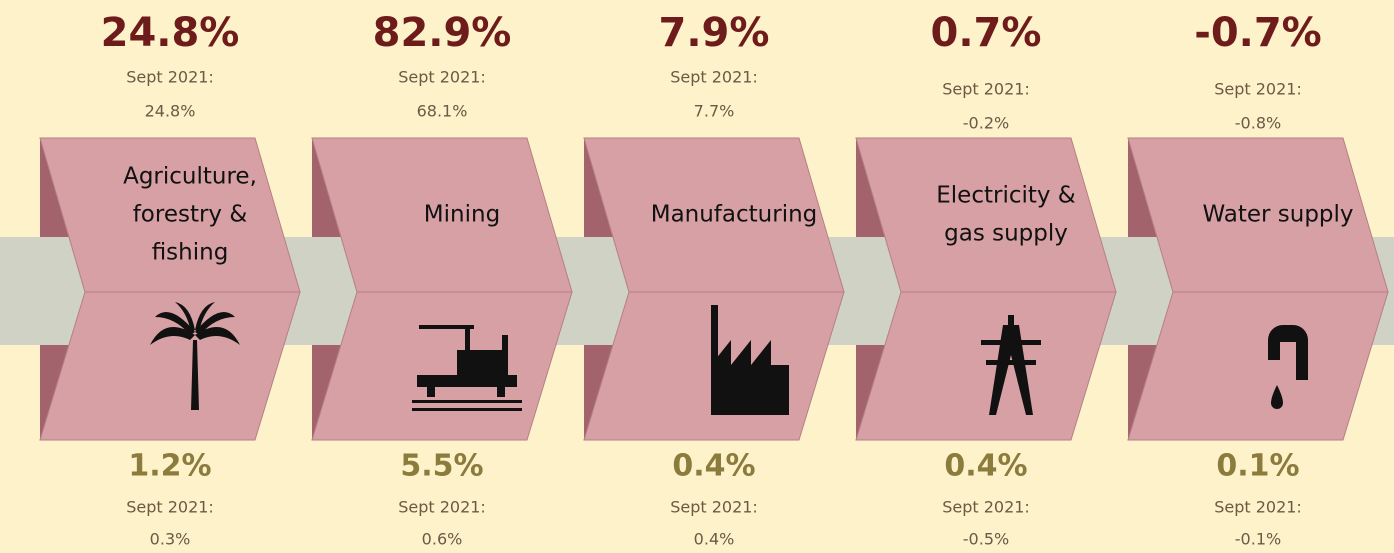 This screenshot has height=553, width=1394. Describe the element at coordinates (1258, 33) in the screenshot. I see `value: -0.7%` at that location.